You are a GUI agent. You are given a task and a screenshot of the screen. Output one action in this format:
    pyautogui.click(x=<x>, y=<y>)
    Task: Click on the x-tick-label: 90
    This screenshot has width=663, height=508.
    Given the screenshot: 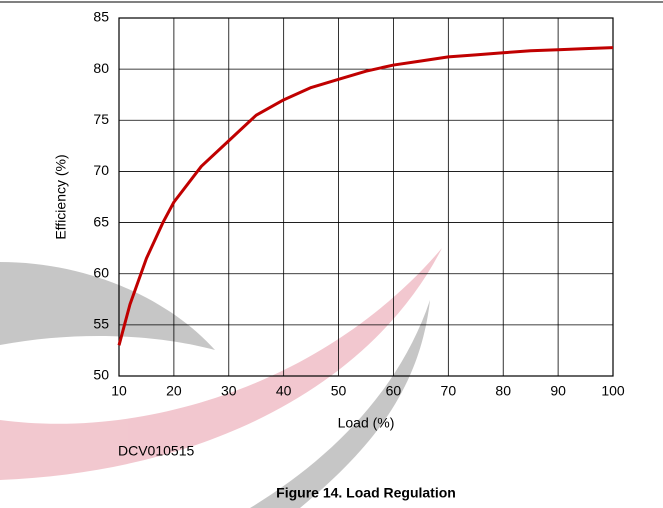 What is the action you would take?
    pyautogui.click(x=558, y=391)
    